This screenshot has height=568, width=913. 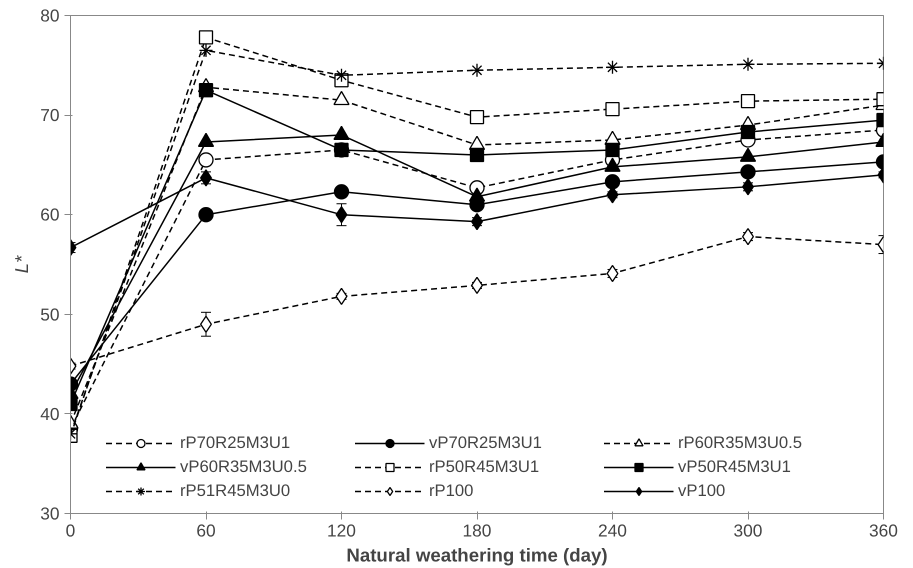 I want to click on legend-label: vP70R25M3U1, so click(x=486, y=443).